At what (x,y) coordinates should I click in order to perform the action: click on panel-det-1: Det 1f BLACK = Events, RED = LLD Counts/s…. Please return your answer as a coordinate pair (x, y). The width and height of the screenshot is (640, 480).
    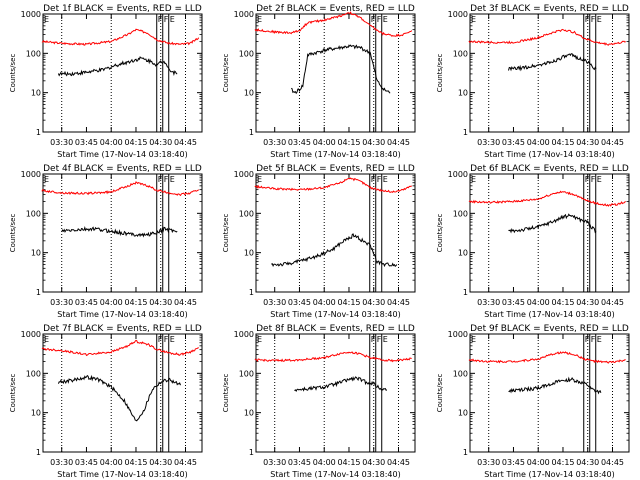
    Looking at the image, I should click on (106, 81).